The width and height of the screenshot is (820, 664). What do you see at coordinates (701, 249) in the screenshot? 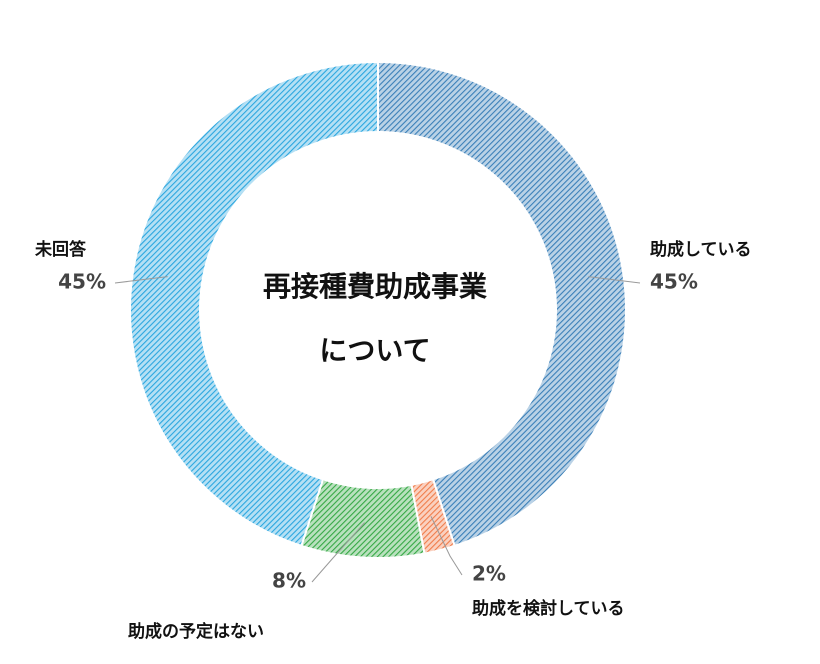
I see `category-label: 助成している` at bounding box center [701, 249].